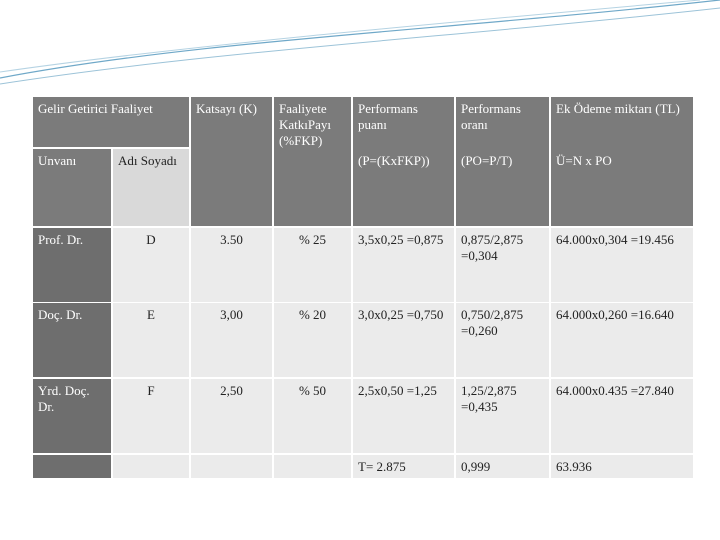 Image resolution: width=720 pixels, height=540 pixels. What do you see at coordinates (622, 161) in the screenshot?
I see `header-cell: Ek Ödeme miktarı (TL) Ü=N x PO` at bounding box center [622, 161].